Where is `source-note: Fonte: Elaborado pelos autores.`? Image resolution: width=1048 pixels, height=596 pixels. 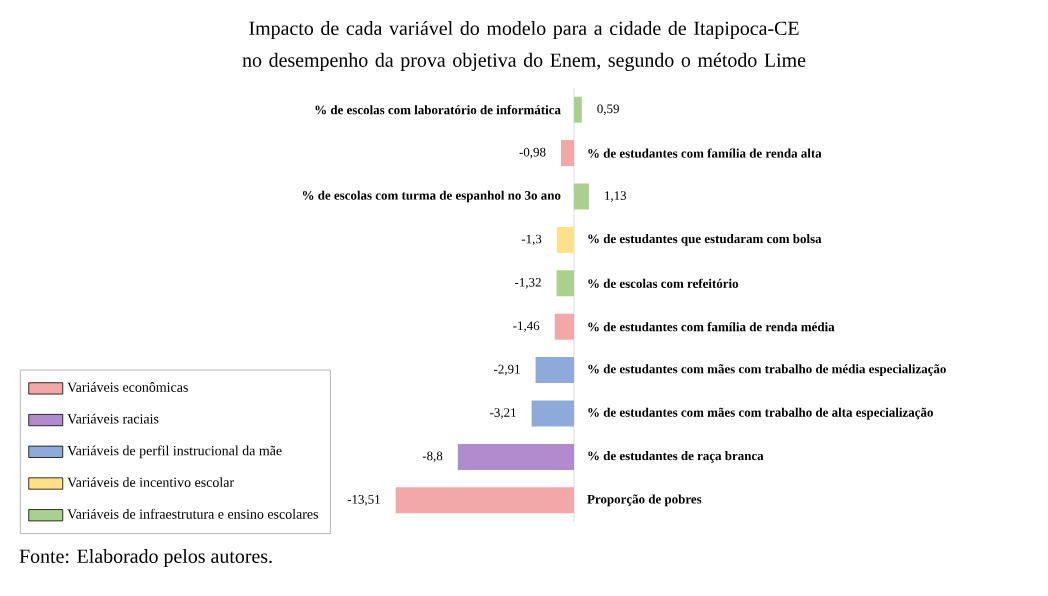
source-note: Fonte: Elaborado pelos autores. is located at coordinates (145, 558).